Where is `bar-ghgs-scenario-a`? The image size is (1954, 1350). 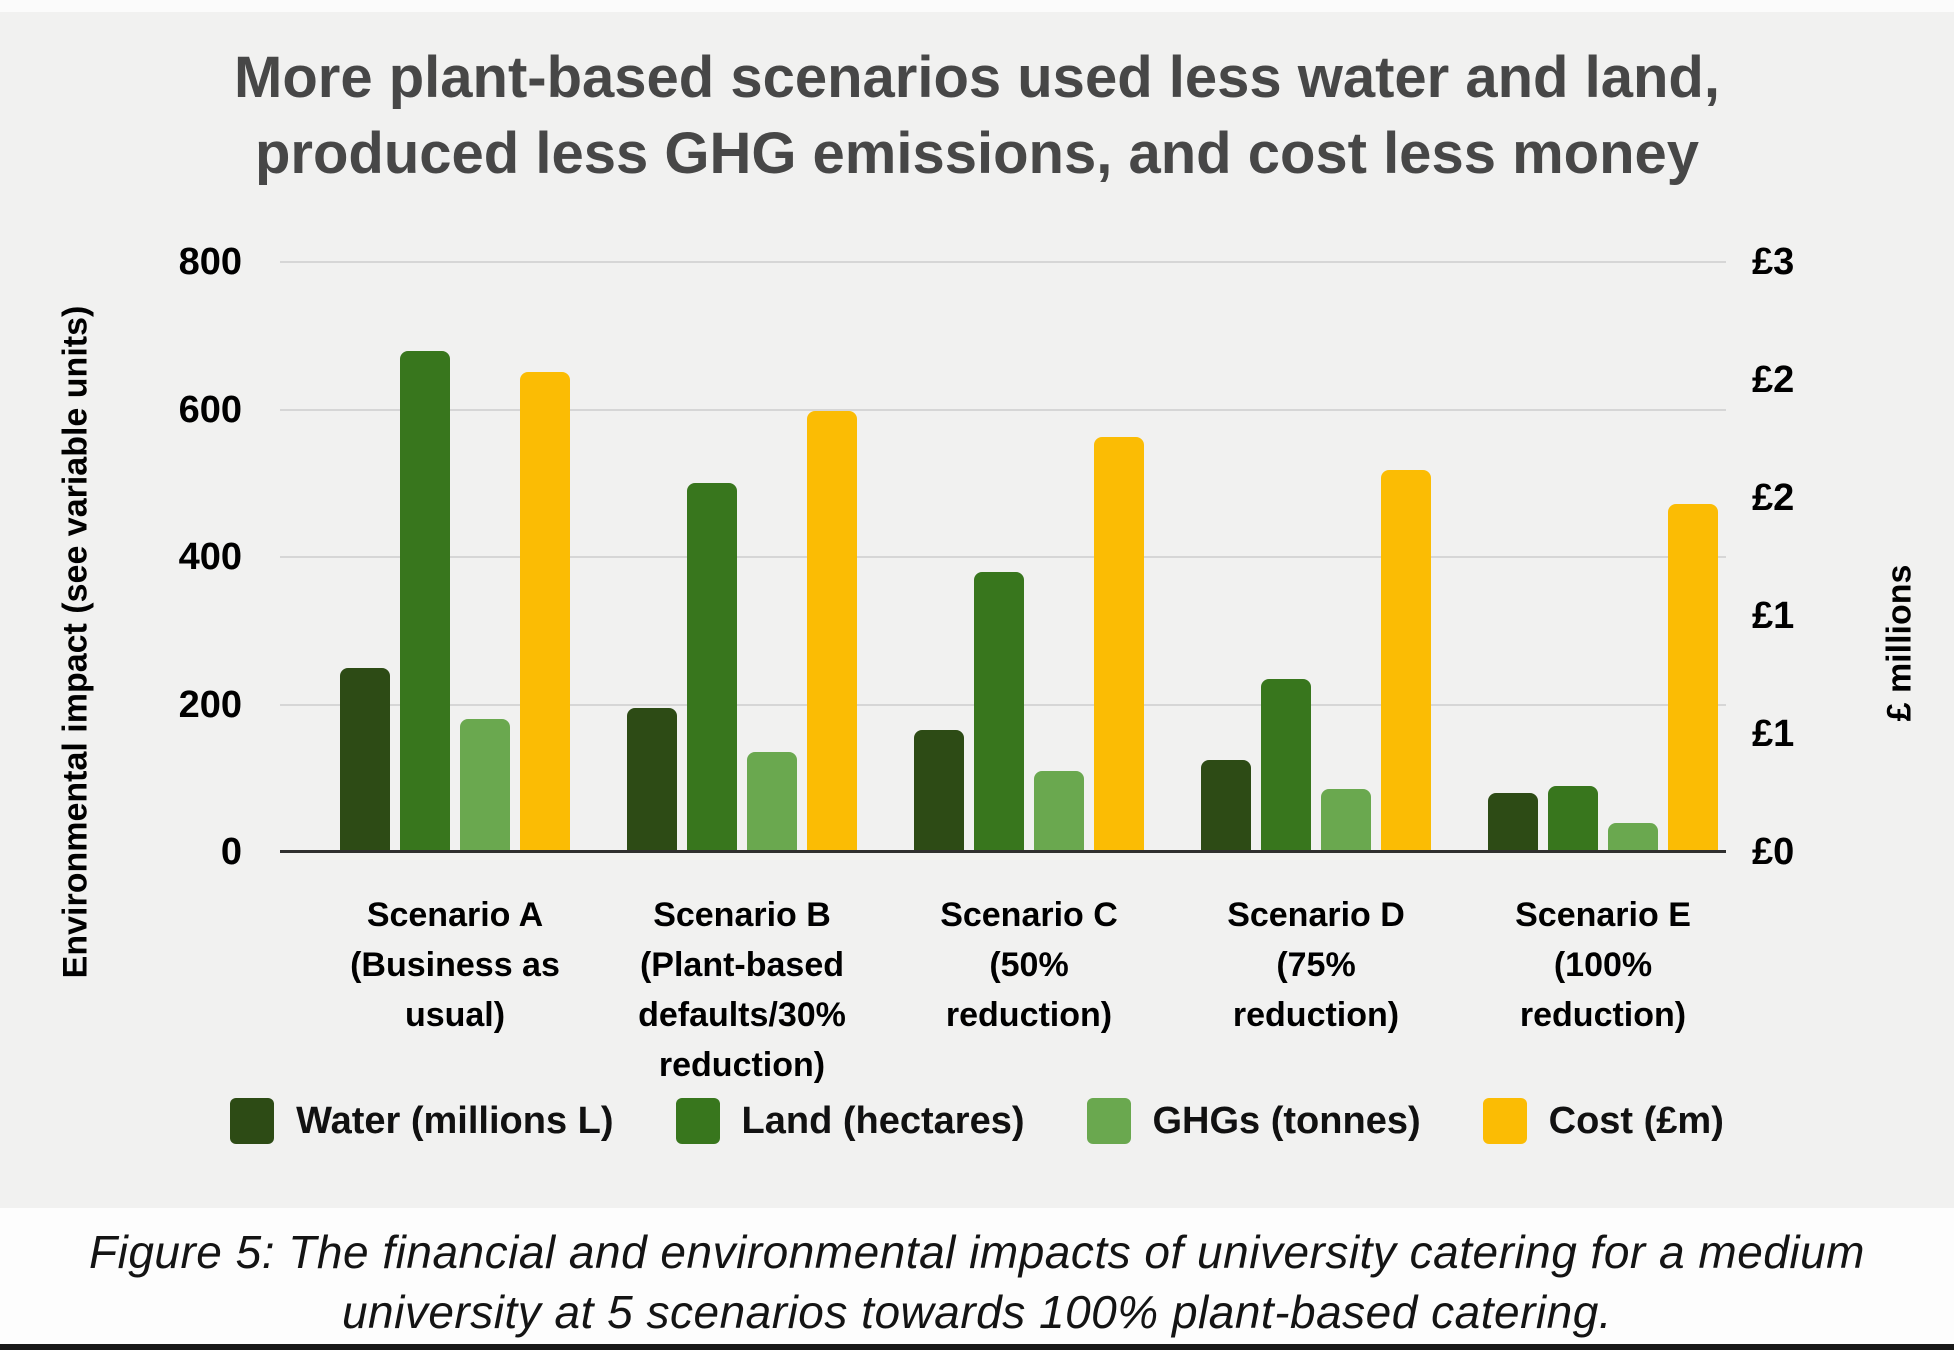
bar-ghgs-scenario-a is located at coordinates (485, 785).